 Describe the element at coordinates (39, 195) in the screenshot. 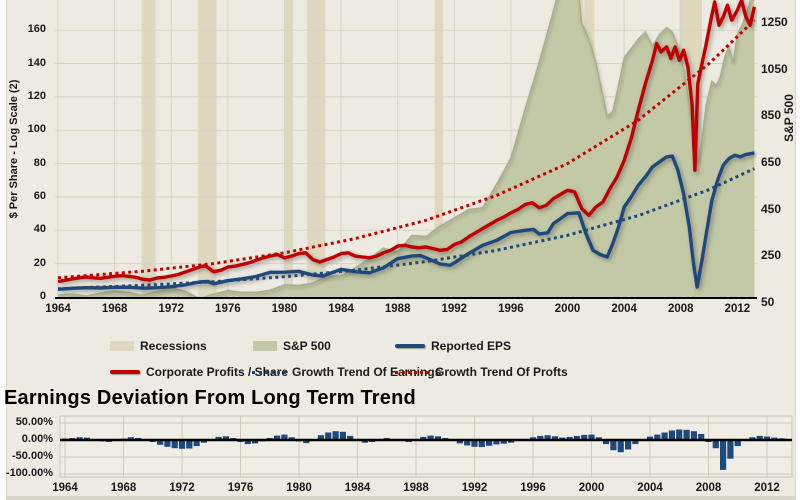

I see `left-y-tick-label: 60` at that location.